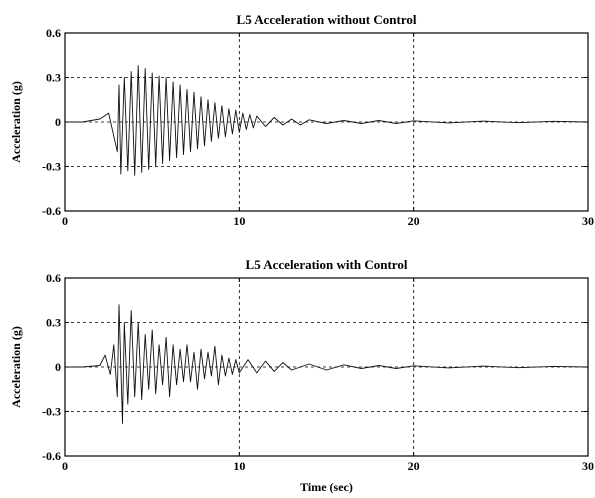 This screenshot has width=595, height=498. I want to click on chart-title: L5 Acceleration with Control, so click(327, 264).